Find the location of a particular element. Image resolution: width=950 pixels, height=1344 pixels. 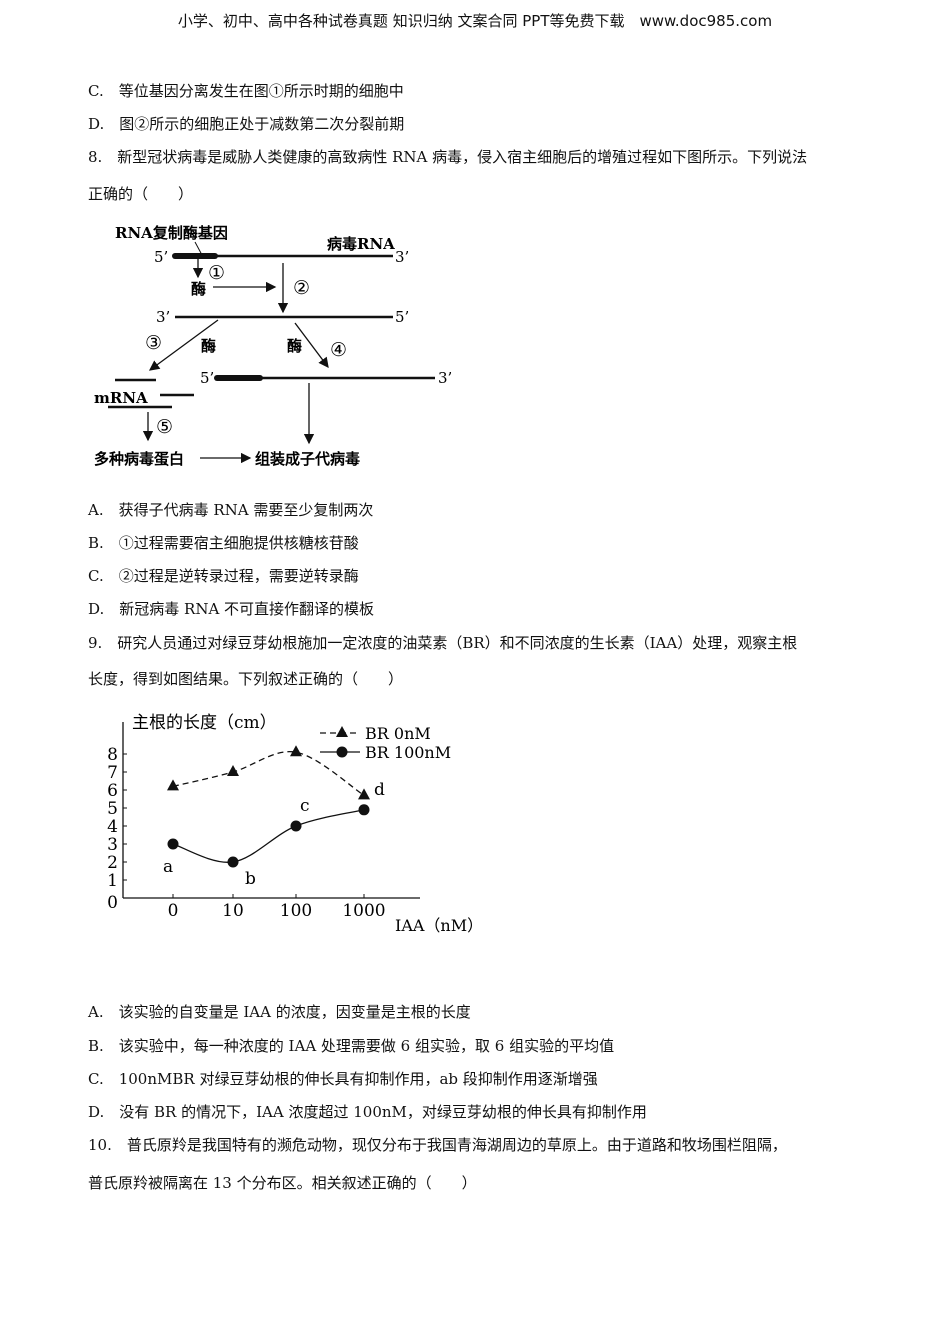

proteins-label: 多种病毒蛋白 is located at coordinates (139, 459).